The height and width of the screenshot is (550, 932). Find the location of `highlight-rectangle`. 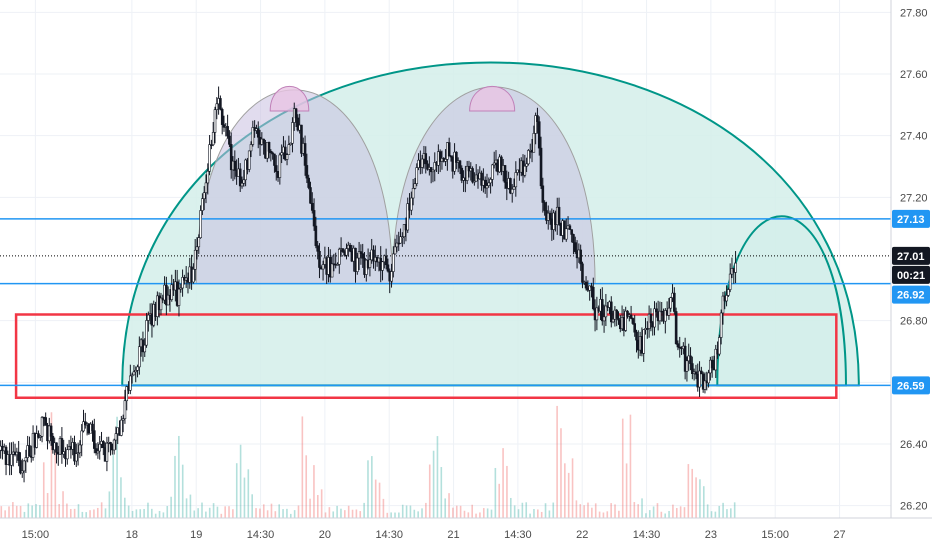

highlight-rectangle is located at coordinates (426, 356).